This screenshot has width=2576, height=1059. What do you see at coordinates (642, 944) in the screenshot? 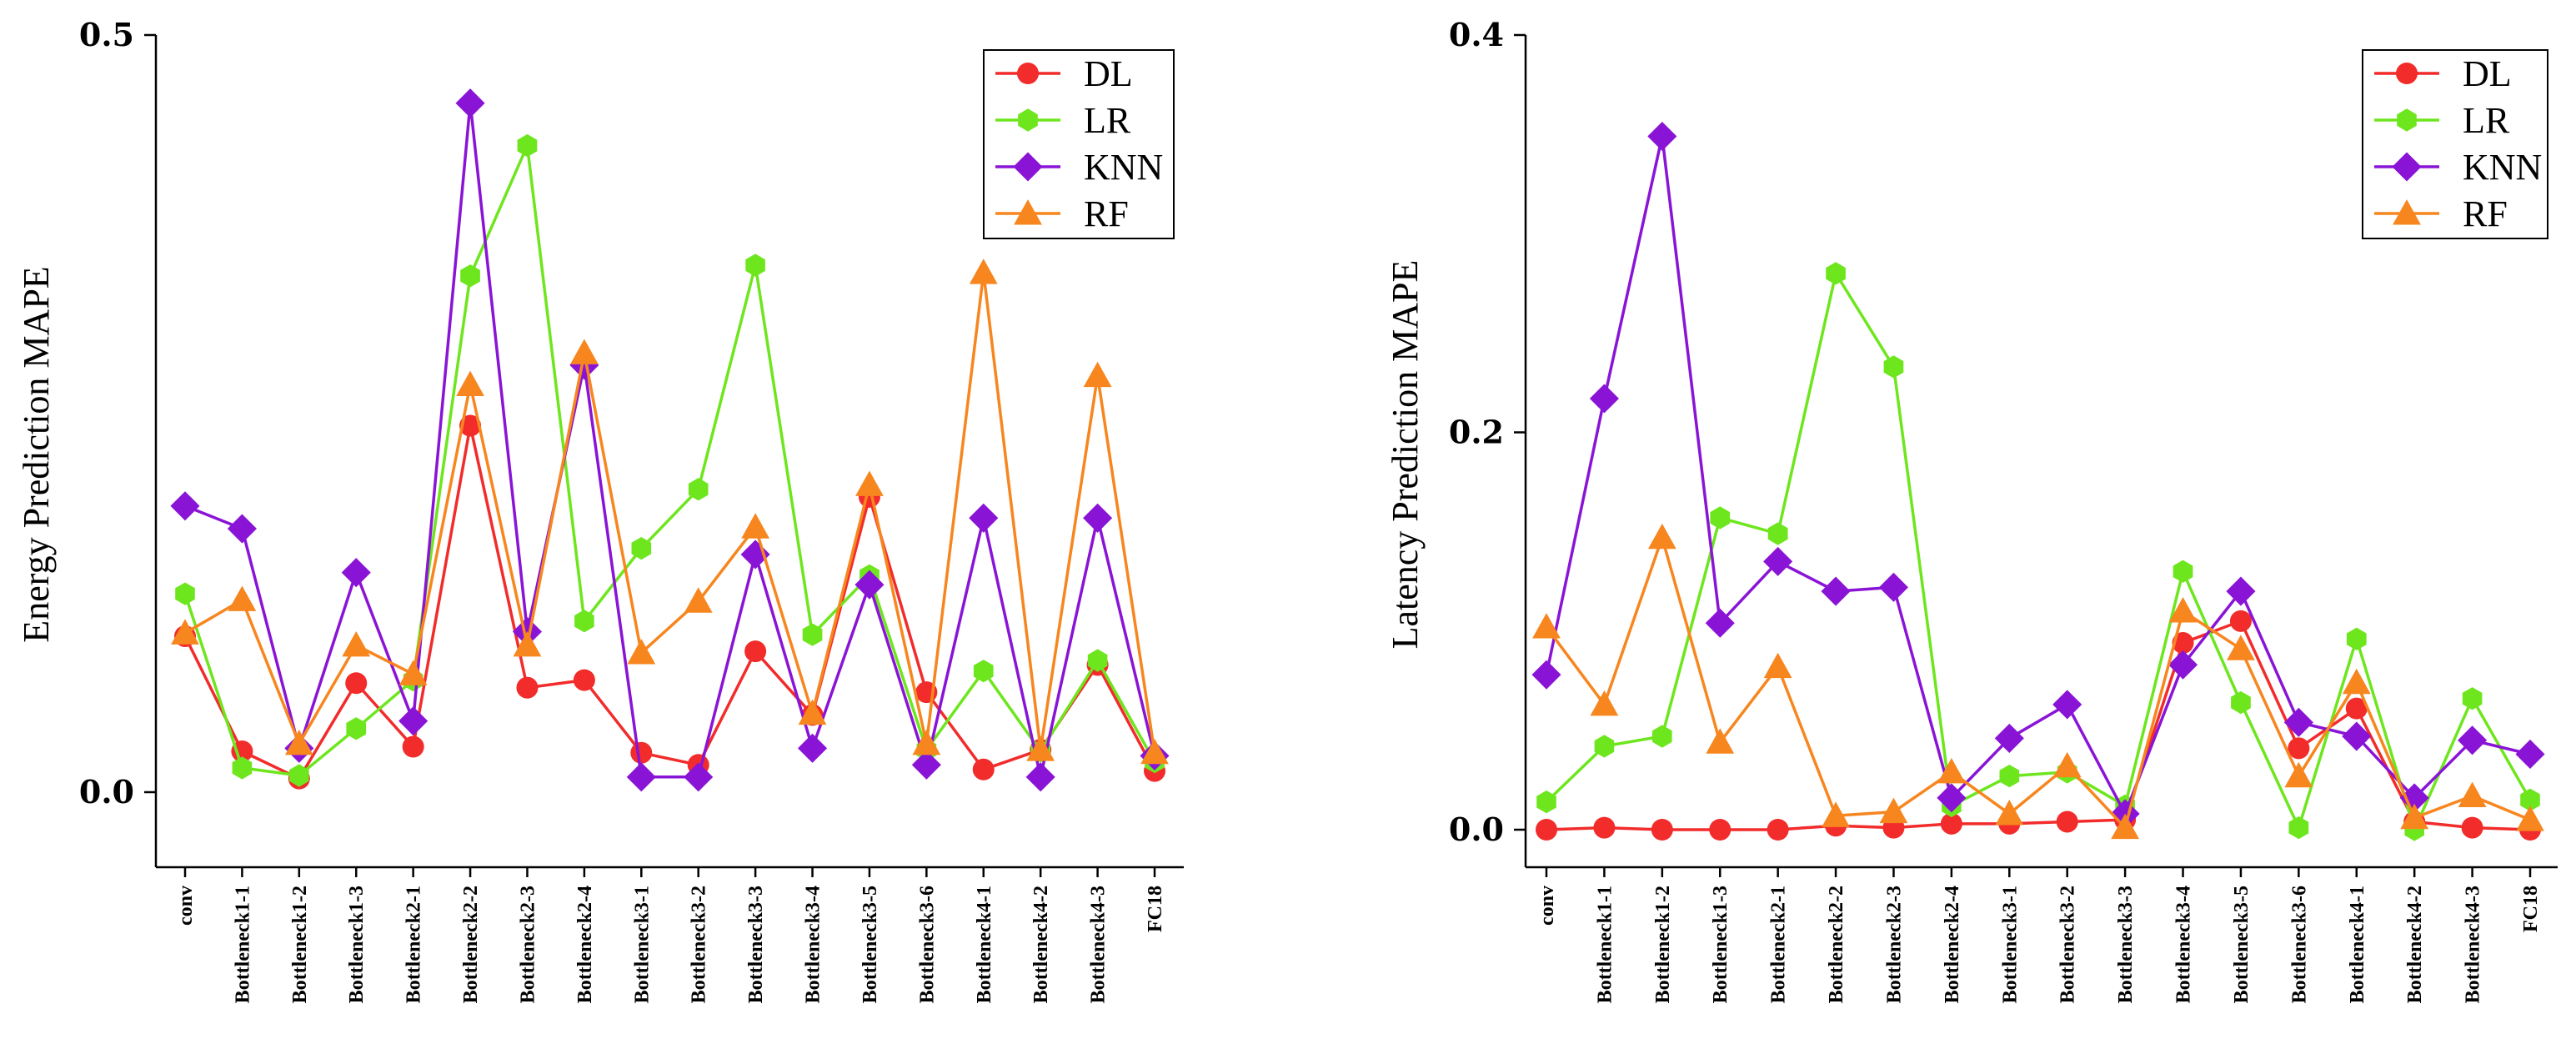
I see `energy-x-tick-label-bottleneck3-1: Bottleneck3-1` at bounding box center [642, 944].